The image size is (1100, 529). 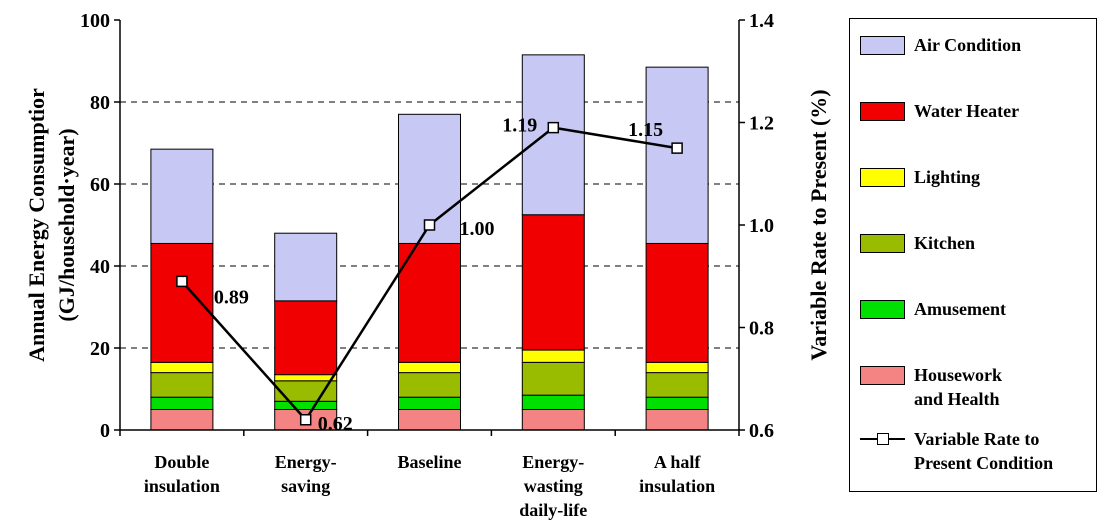 I want to click on right-tick-label: 1.2, so click(x=761, y=124).